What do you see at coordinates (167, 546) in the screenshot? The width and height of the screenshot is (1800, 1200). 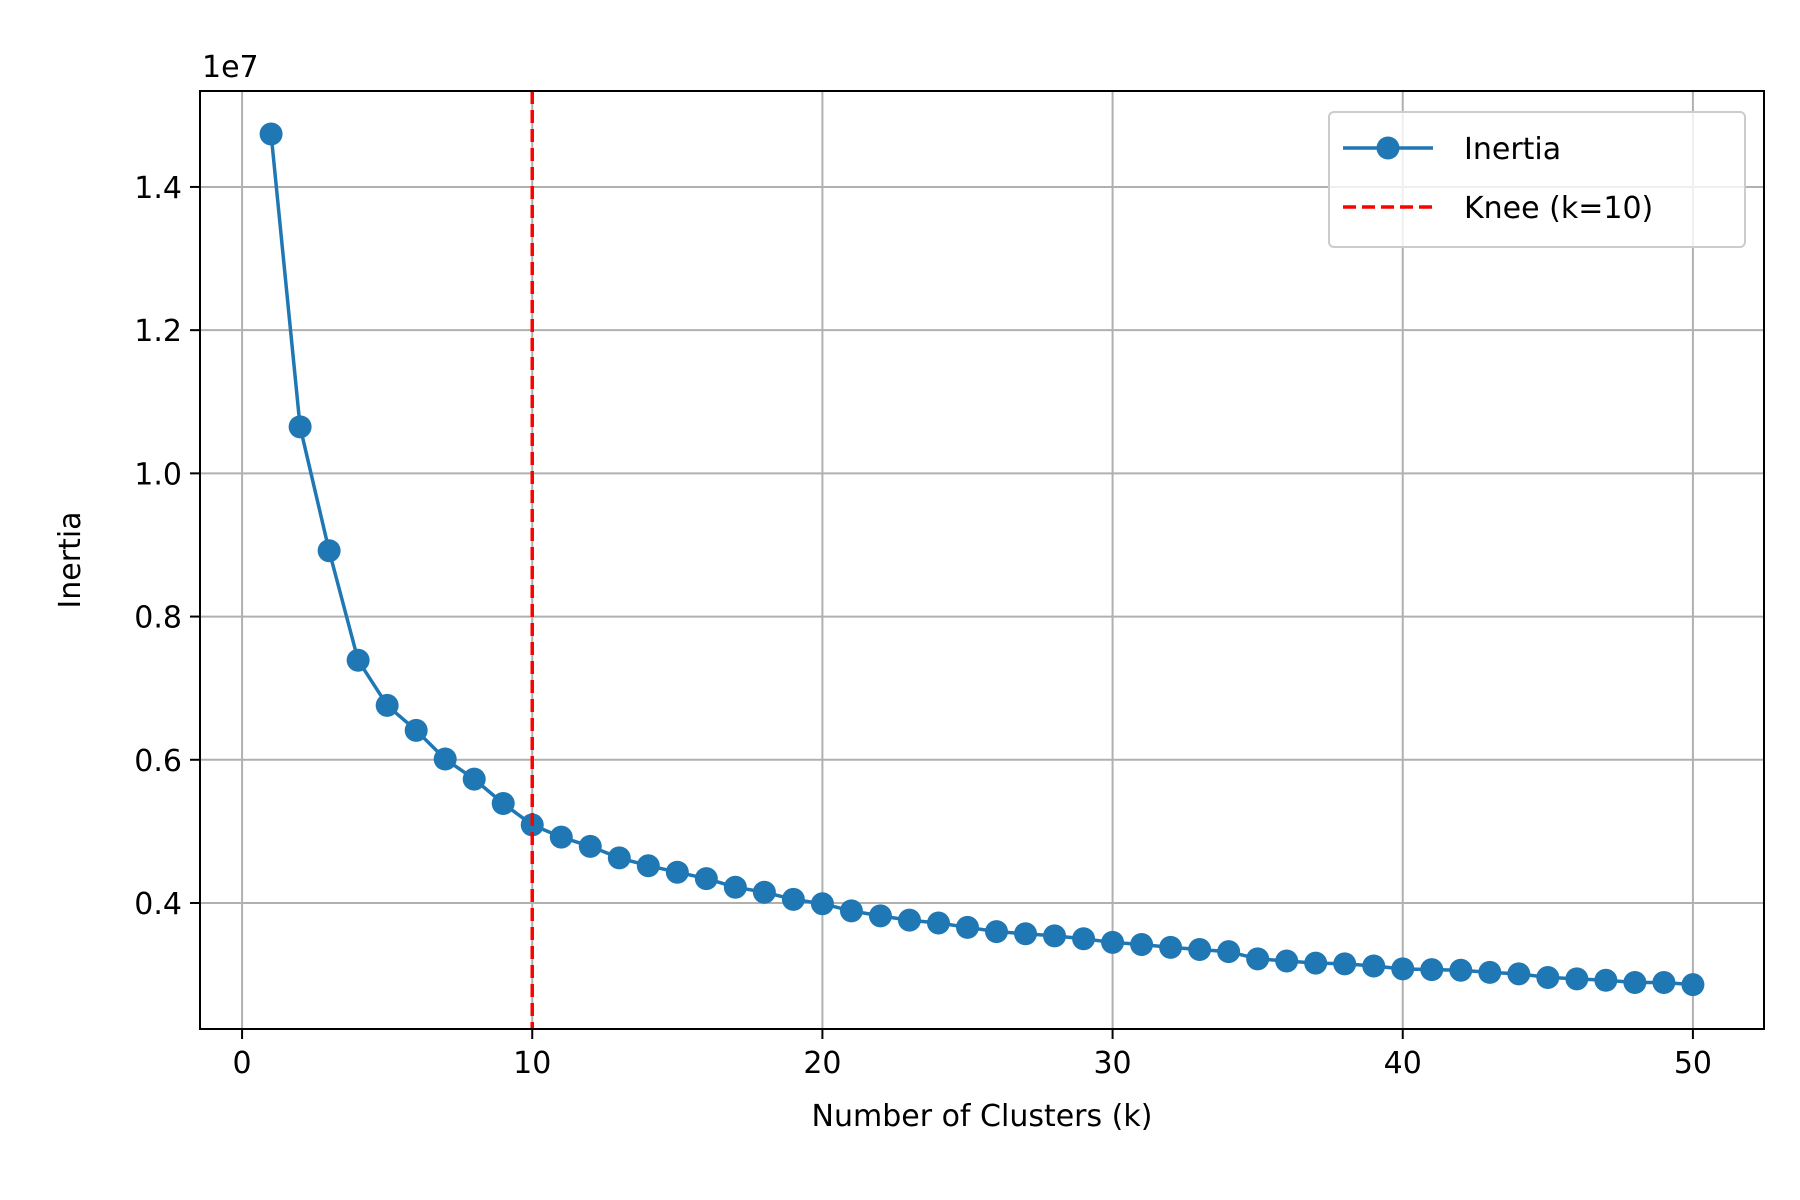 I see `y-axis-ticks: 0.4 0.6 0.8 1.0 1.2 1.4` at bounding box center [167, 546].